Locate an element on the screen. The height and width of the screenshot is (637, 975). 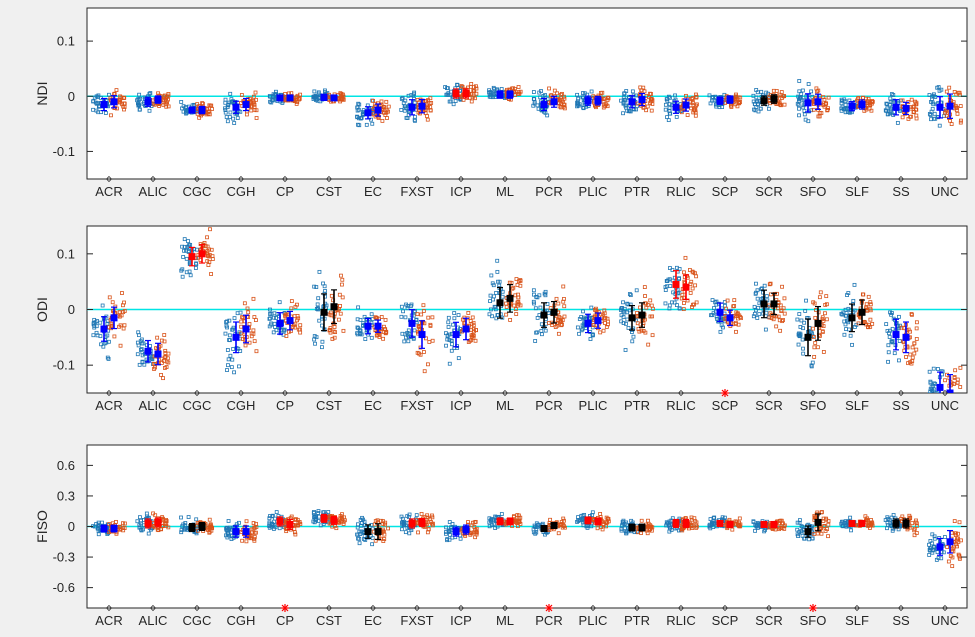
y-tick-label: 0 is located at coordinates (71, 526).